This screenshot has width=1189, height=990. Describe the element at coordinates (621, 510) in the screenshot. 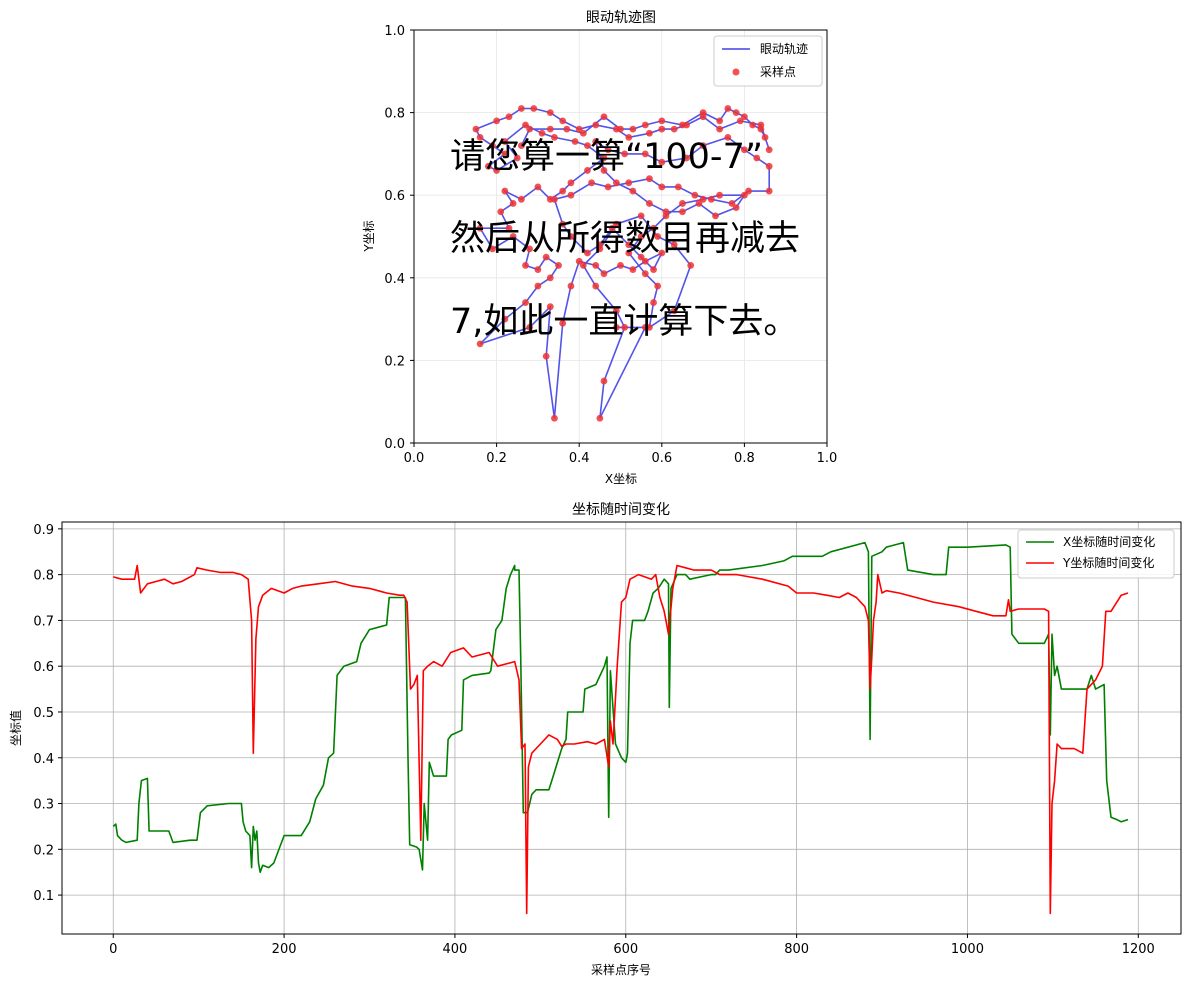

I see `time-chart-title: 坐标随时间变化` at that location.